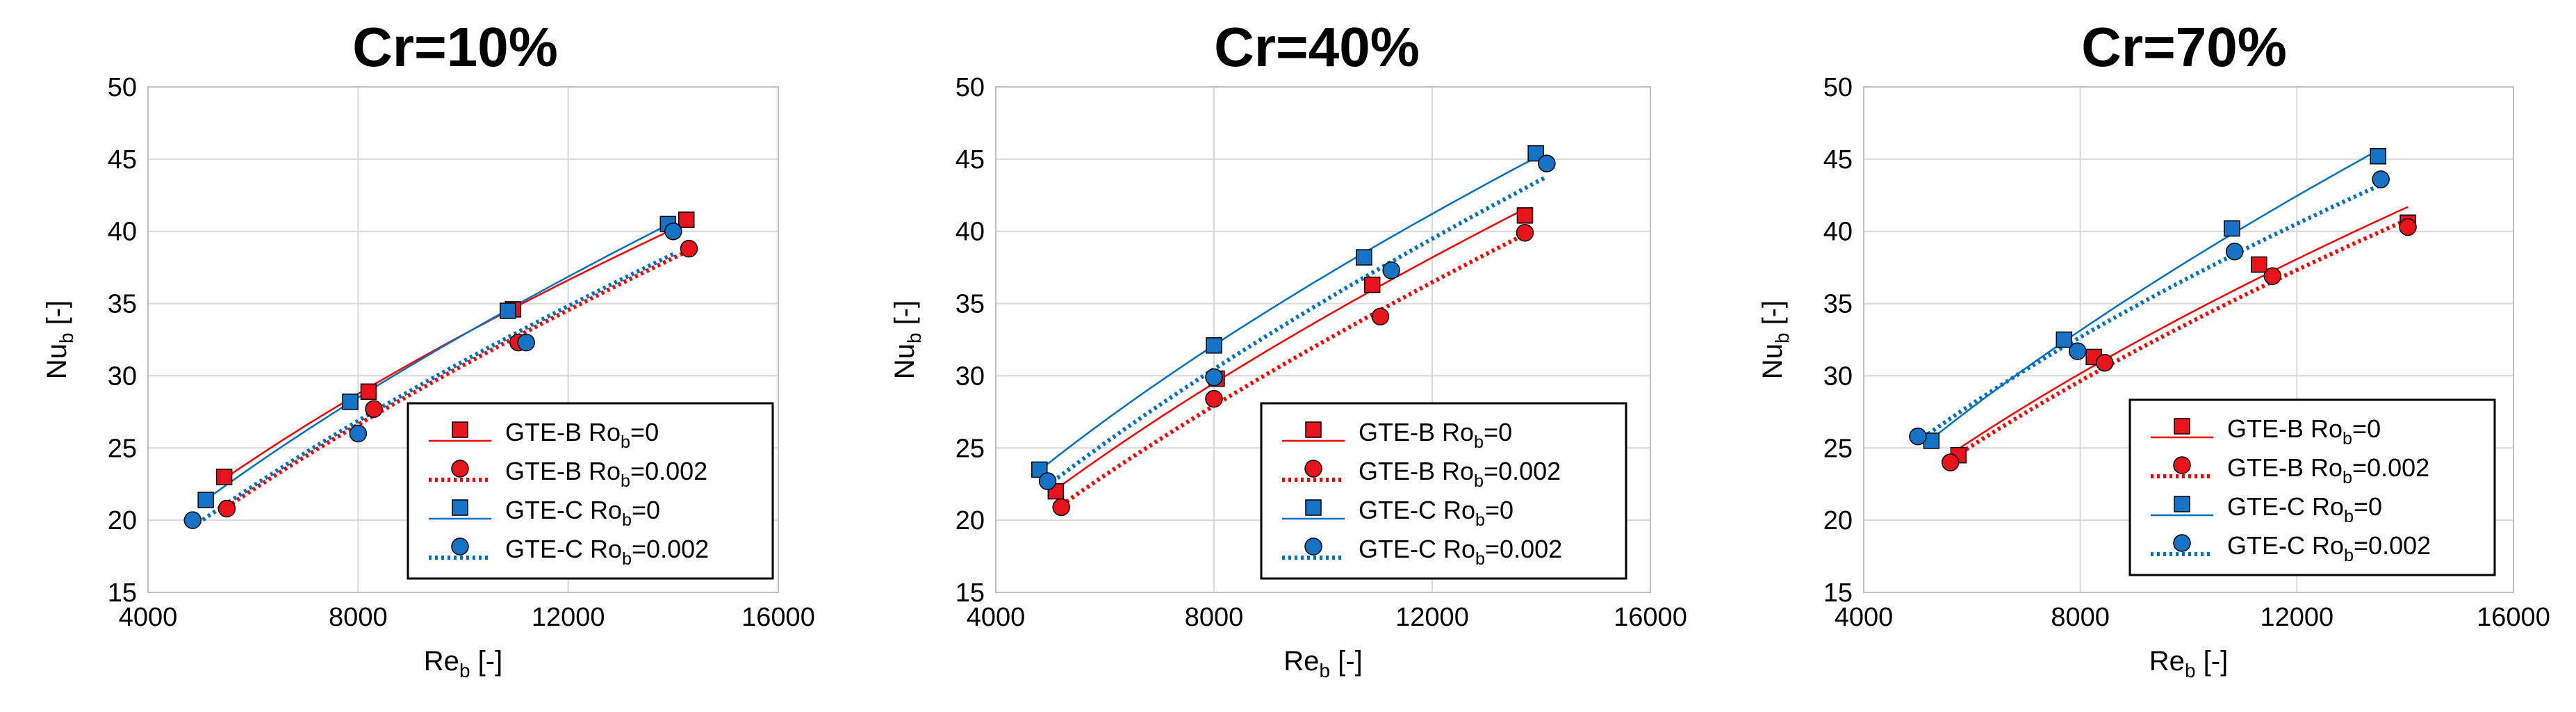 This screenshot has height=712, width=2576. I want to click on chart-title: Cr=40%, so click(1317, 47).